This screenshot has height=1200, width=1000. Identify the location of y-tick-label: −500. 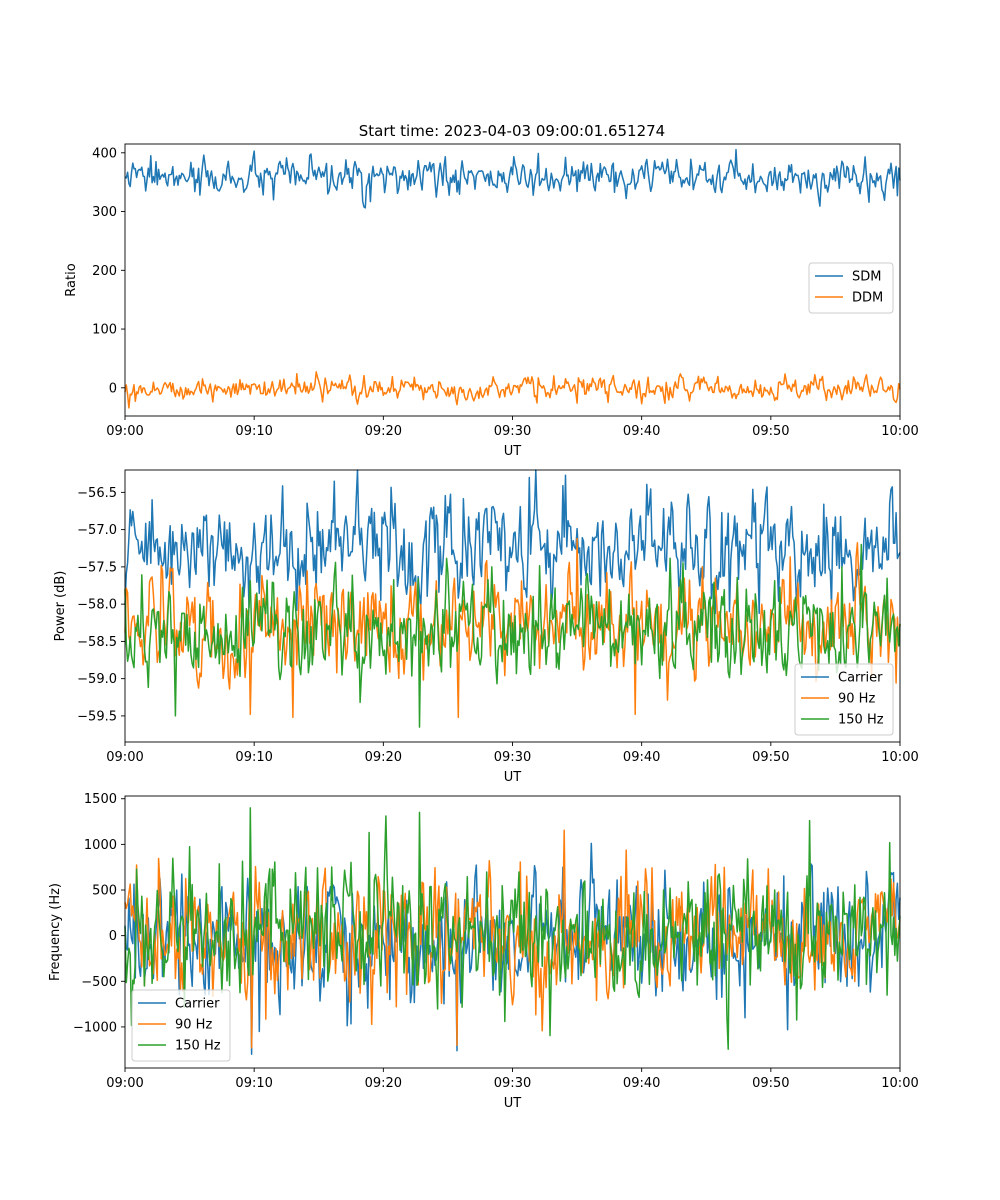
(99, 982).